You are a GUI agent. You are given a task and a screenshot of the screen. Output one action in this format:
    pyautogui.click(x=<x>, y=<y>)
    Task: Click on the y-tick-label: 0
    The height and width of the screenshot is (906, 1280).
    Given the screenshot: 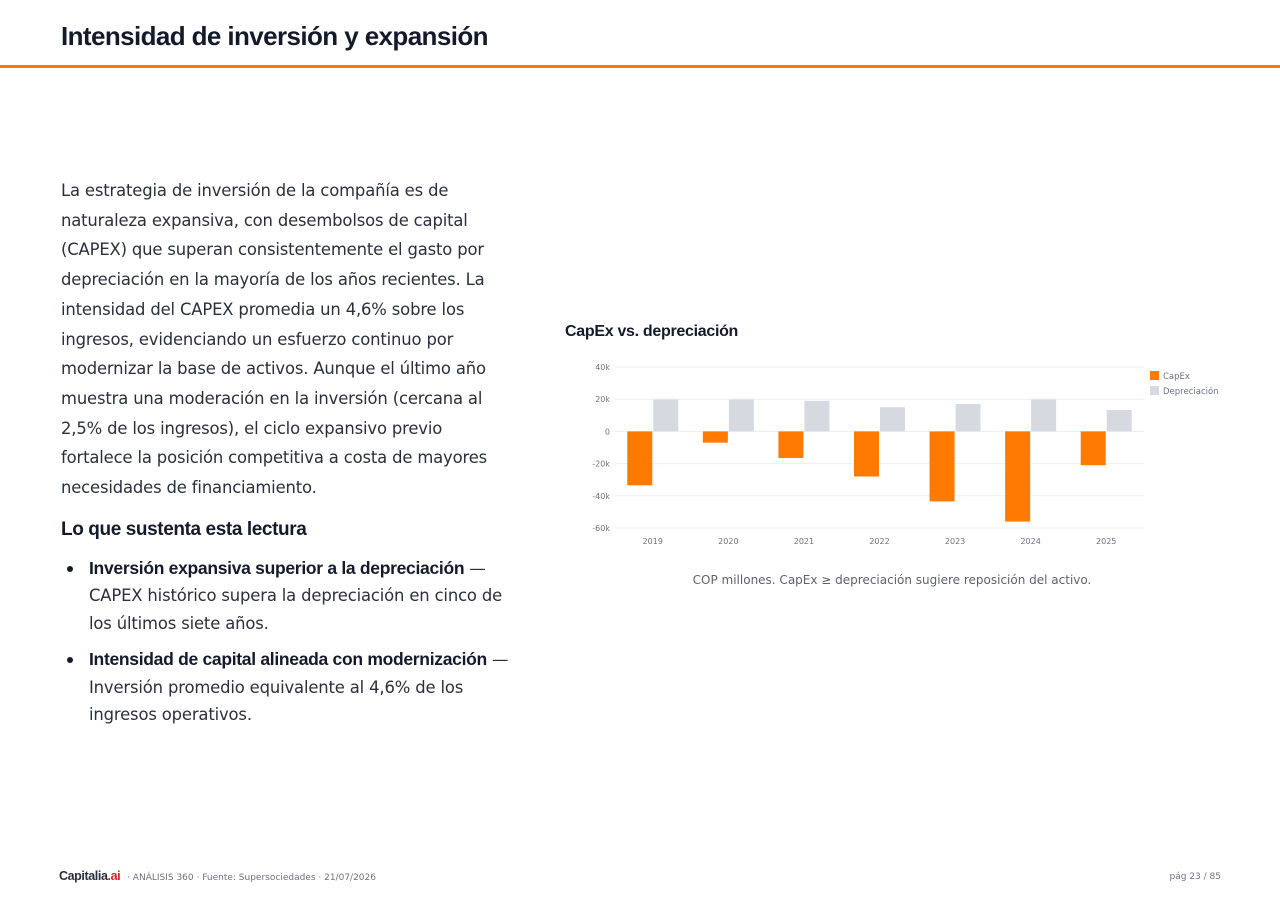 What is the action you would take?
    pyautogui.click(x=607, y=431)
    